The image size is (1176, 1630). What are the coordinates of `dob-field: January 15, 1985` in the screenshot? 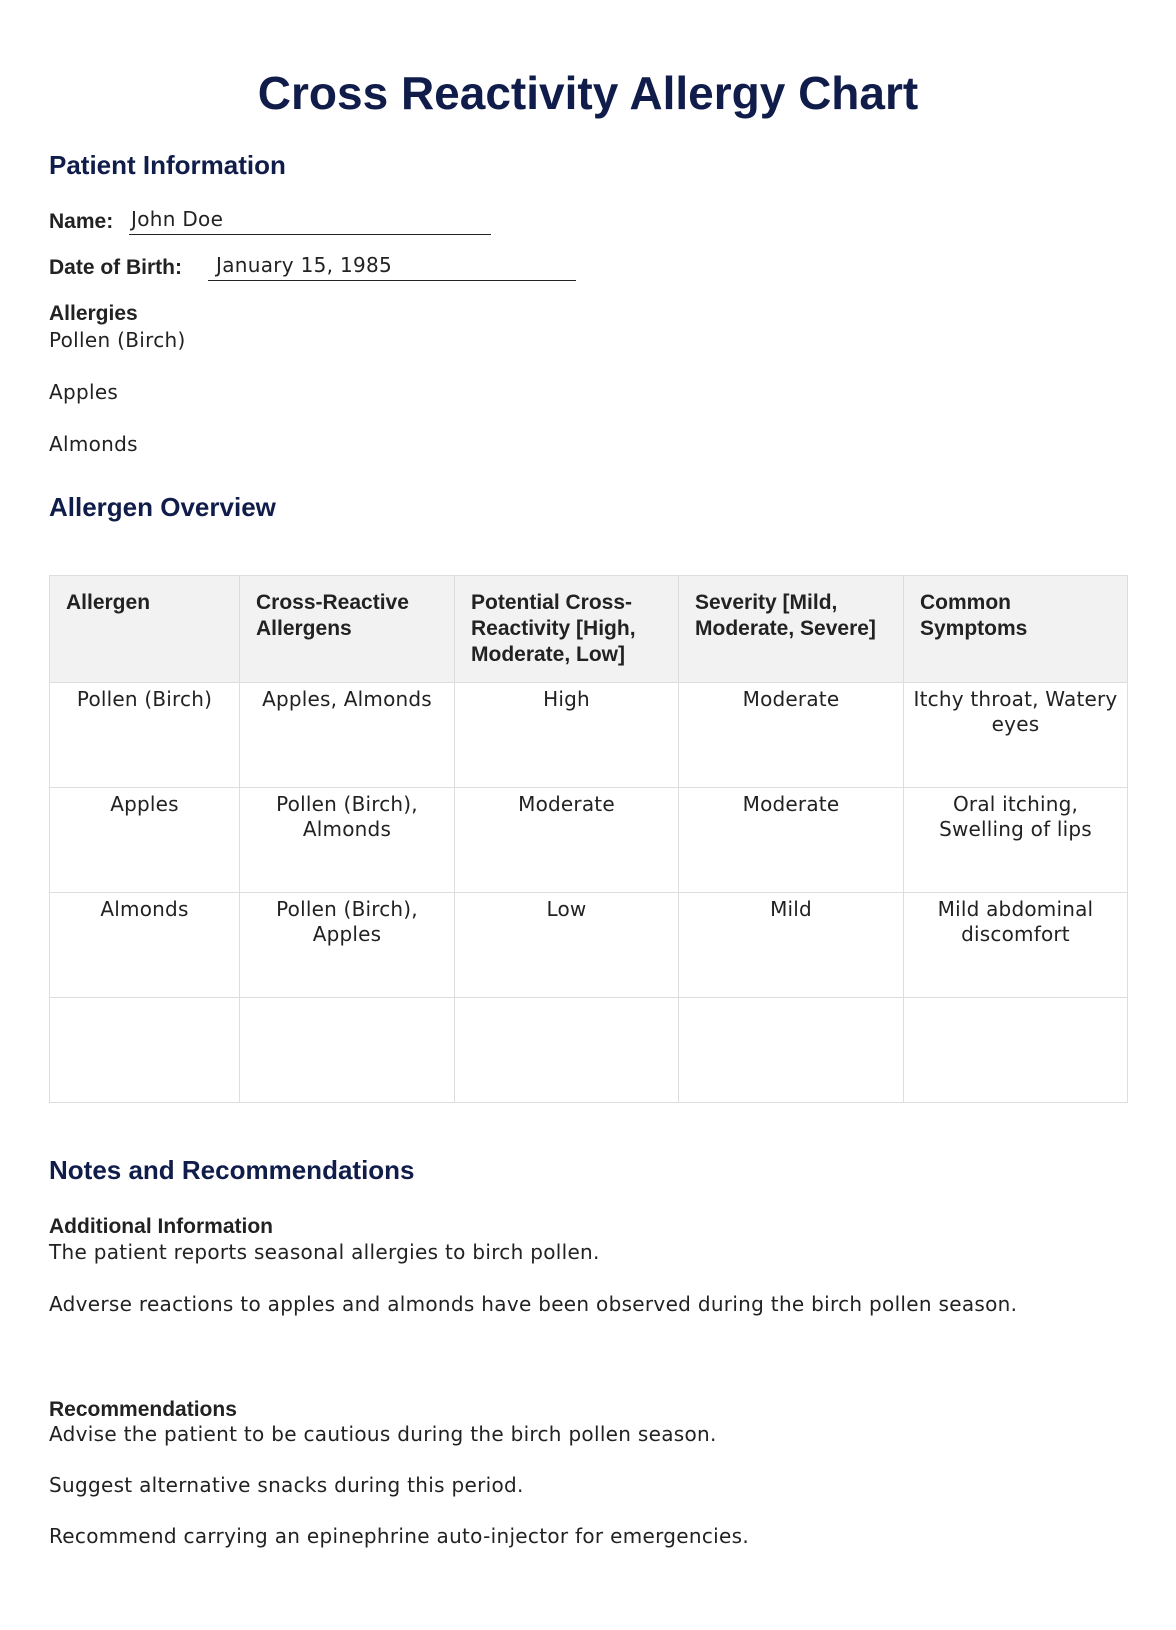 It's located at (392, 267).